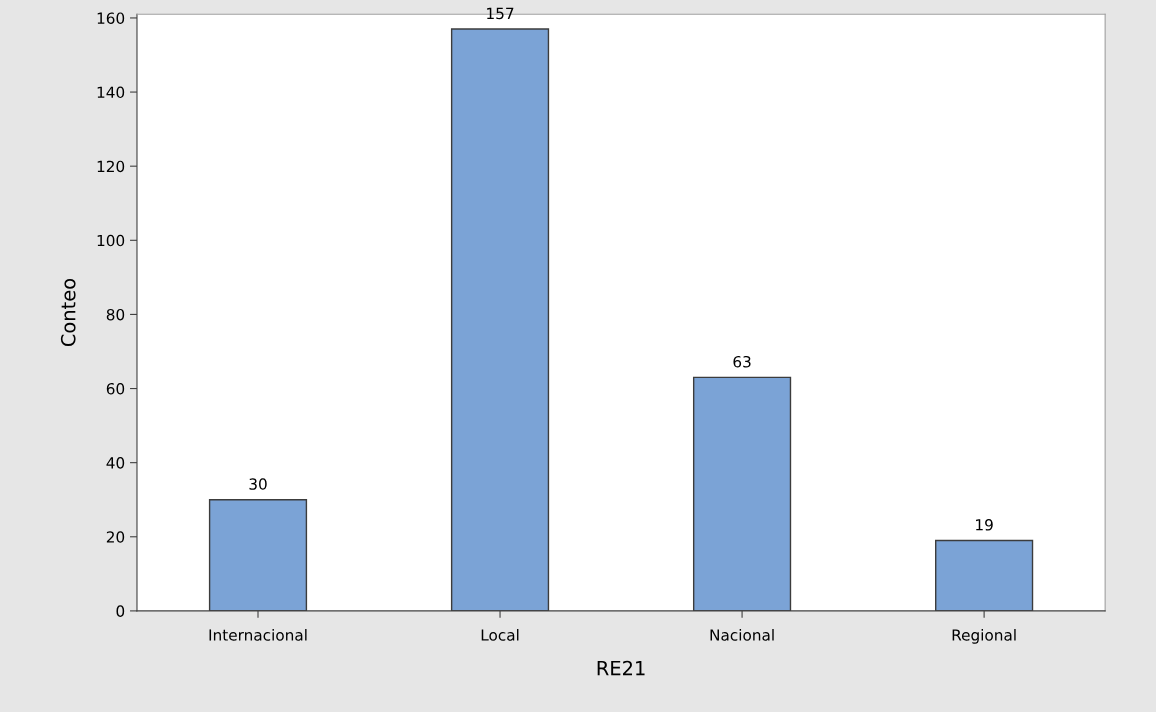 The image size is (1156, 712). Describe the element at coordinates (111, 18) in the screenshot. I see `y-tick-label: 160` at that location.